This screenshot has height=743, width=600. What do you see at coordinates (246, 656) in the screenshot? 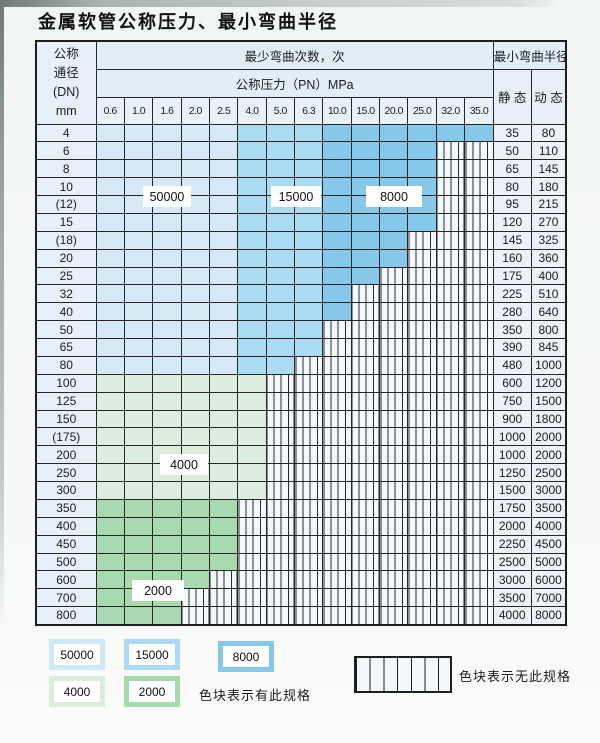
I see `legend-swatch-label: 8000` at bounding box center [246, 656].